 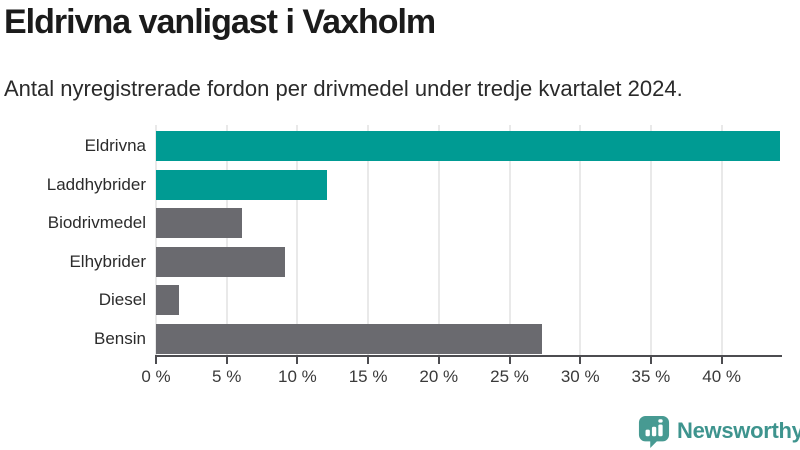 What do you see at coordinates (368, 376) in the screenshot?
I see `x-tick-label-15: 15 %` at bounding box center [368, 376].